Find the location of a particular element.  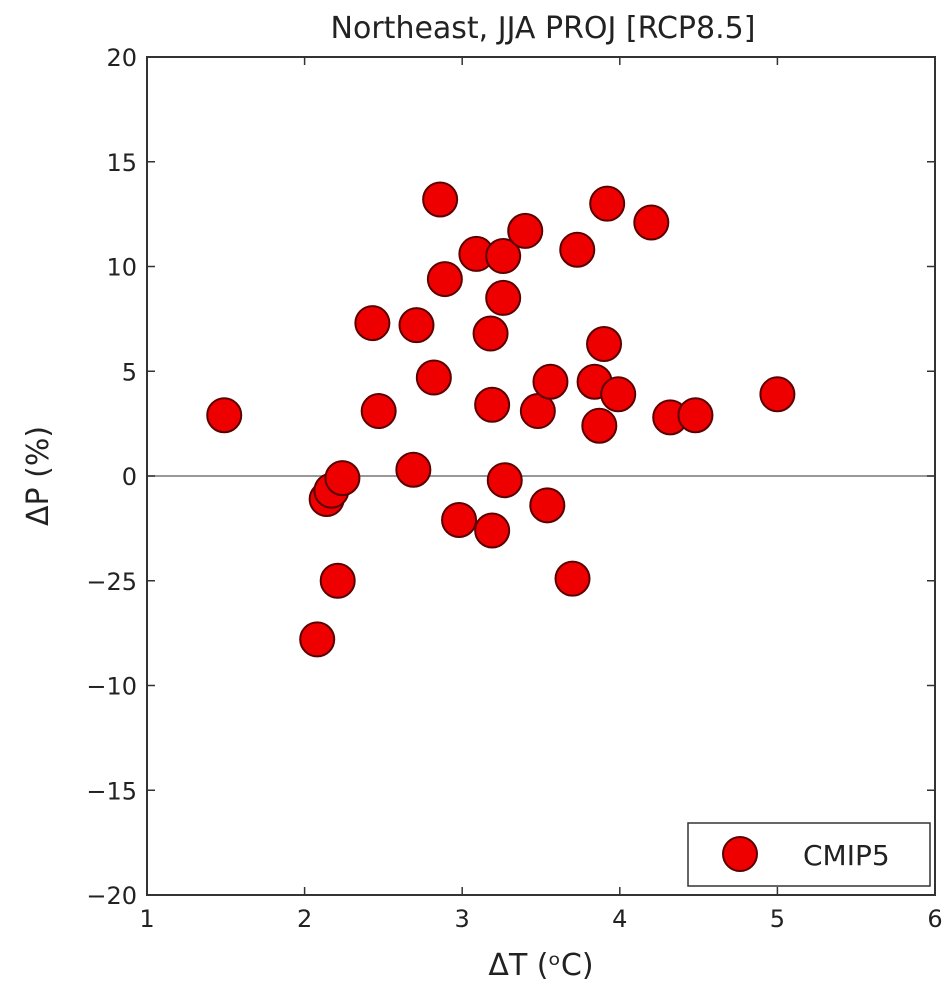

x-tick-label: 4 is located at coordinates (619, 919).